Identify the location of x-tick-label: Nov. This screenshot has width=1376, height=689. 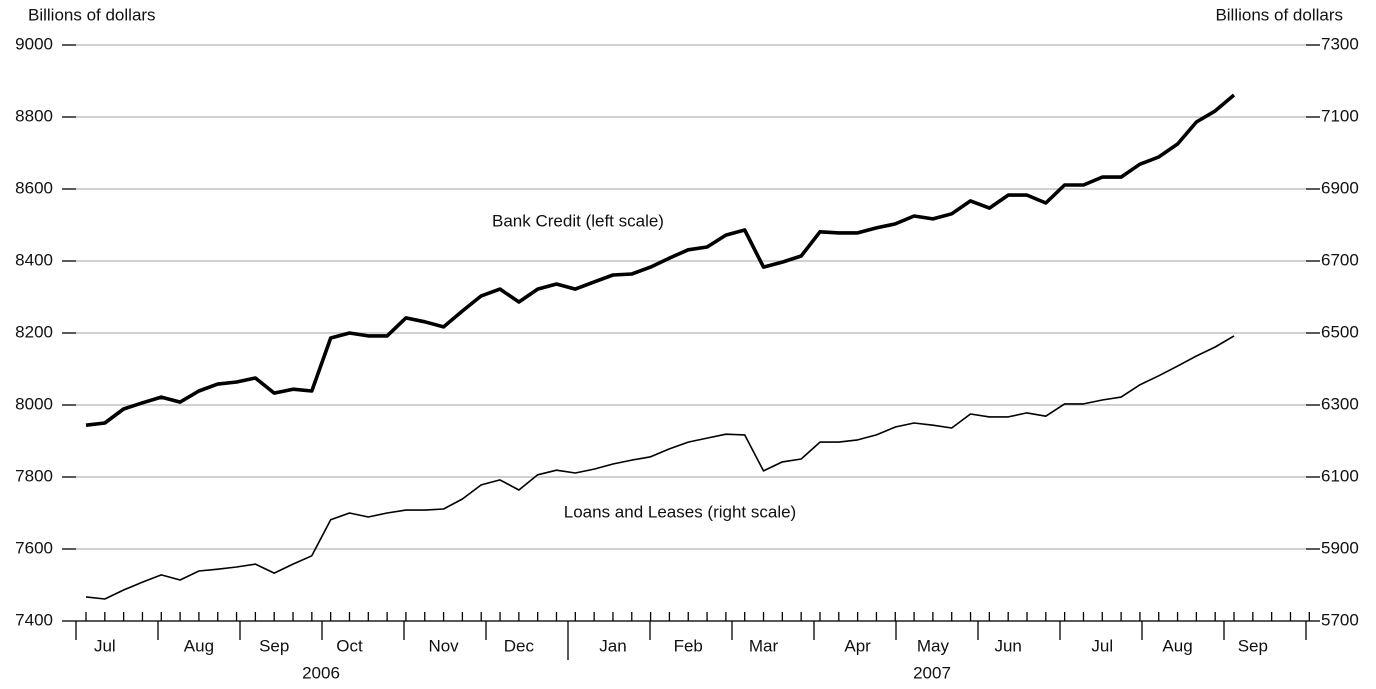
(443, 645).